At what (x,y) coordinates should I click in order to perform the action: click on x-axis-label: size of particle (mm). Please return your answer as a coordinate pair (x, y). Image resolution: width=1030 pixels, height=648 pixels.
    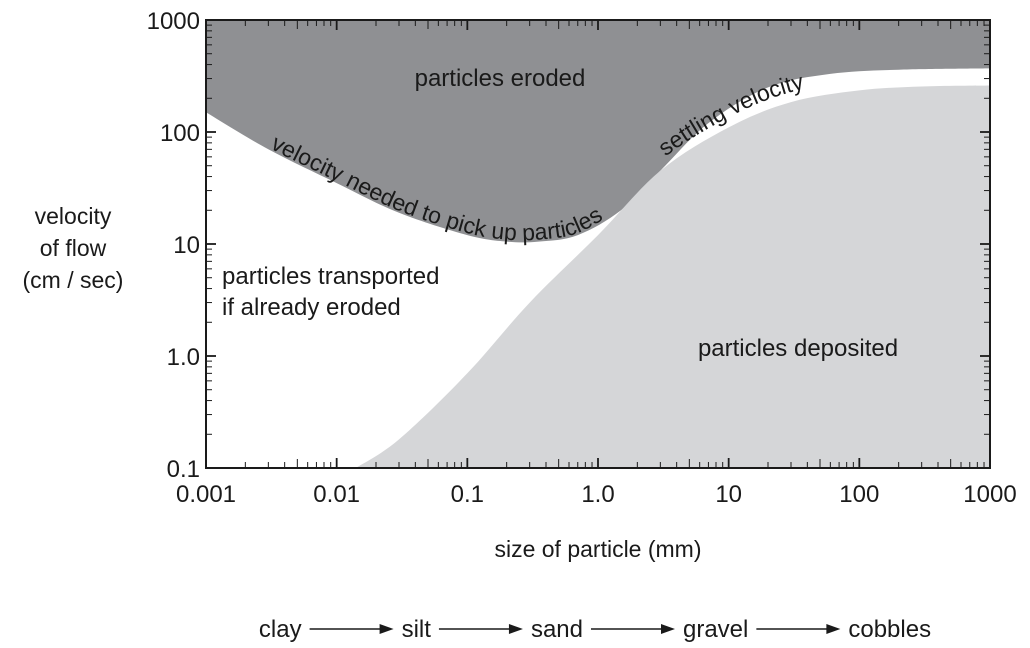
    Looking at the image, I should click on (597, 549).